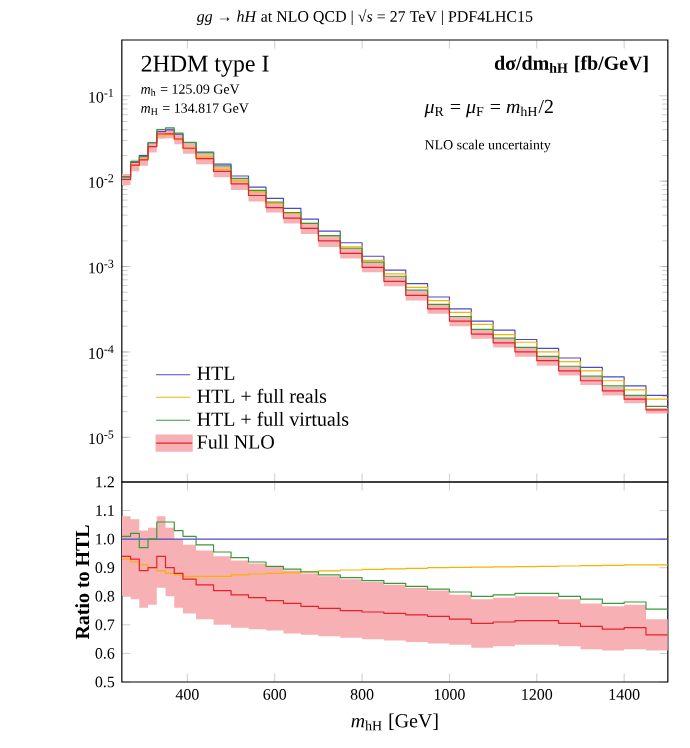  I want to click on legend-label: Full NLO, so click(236, 441).